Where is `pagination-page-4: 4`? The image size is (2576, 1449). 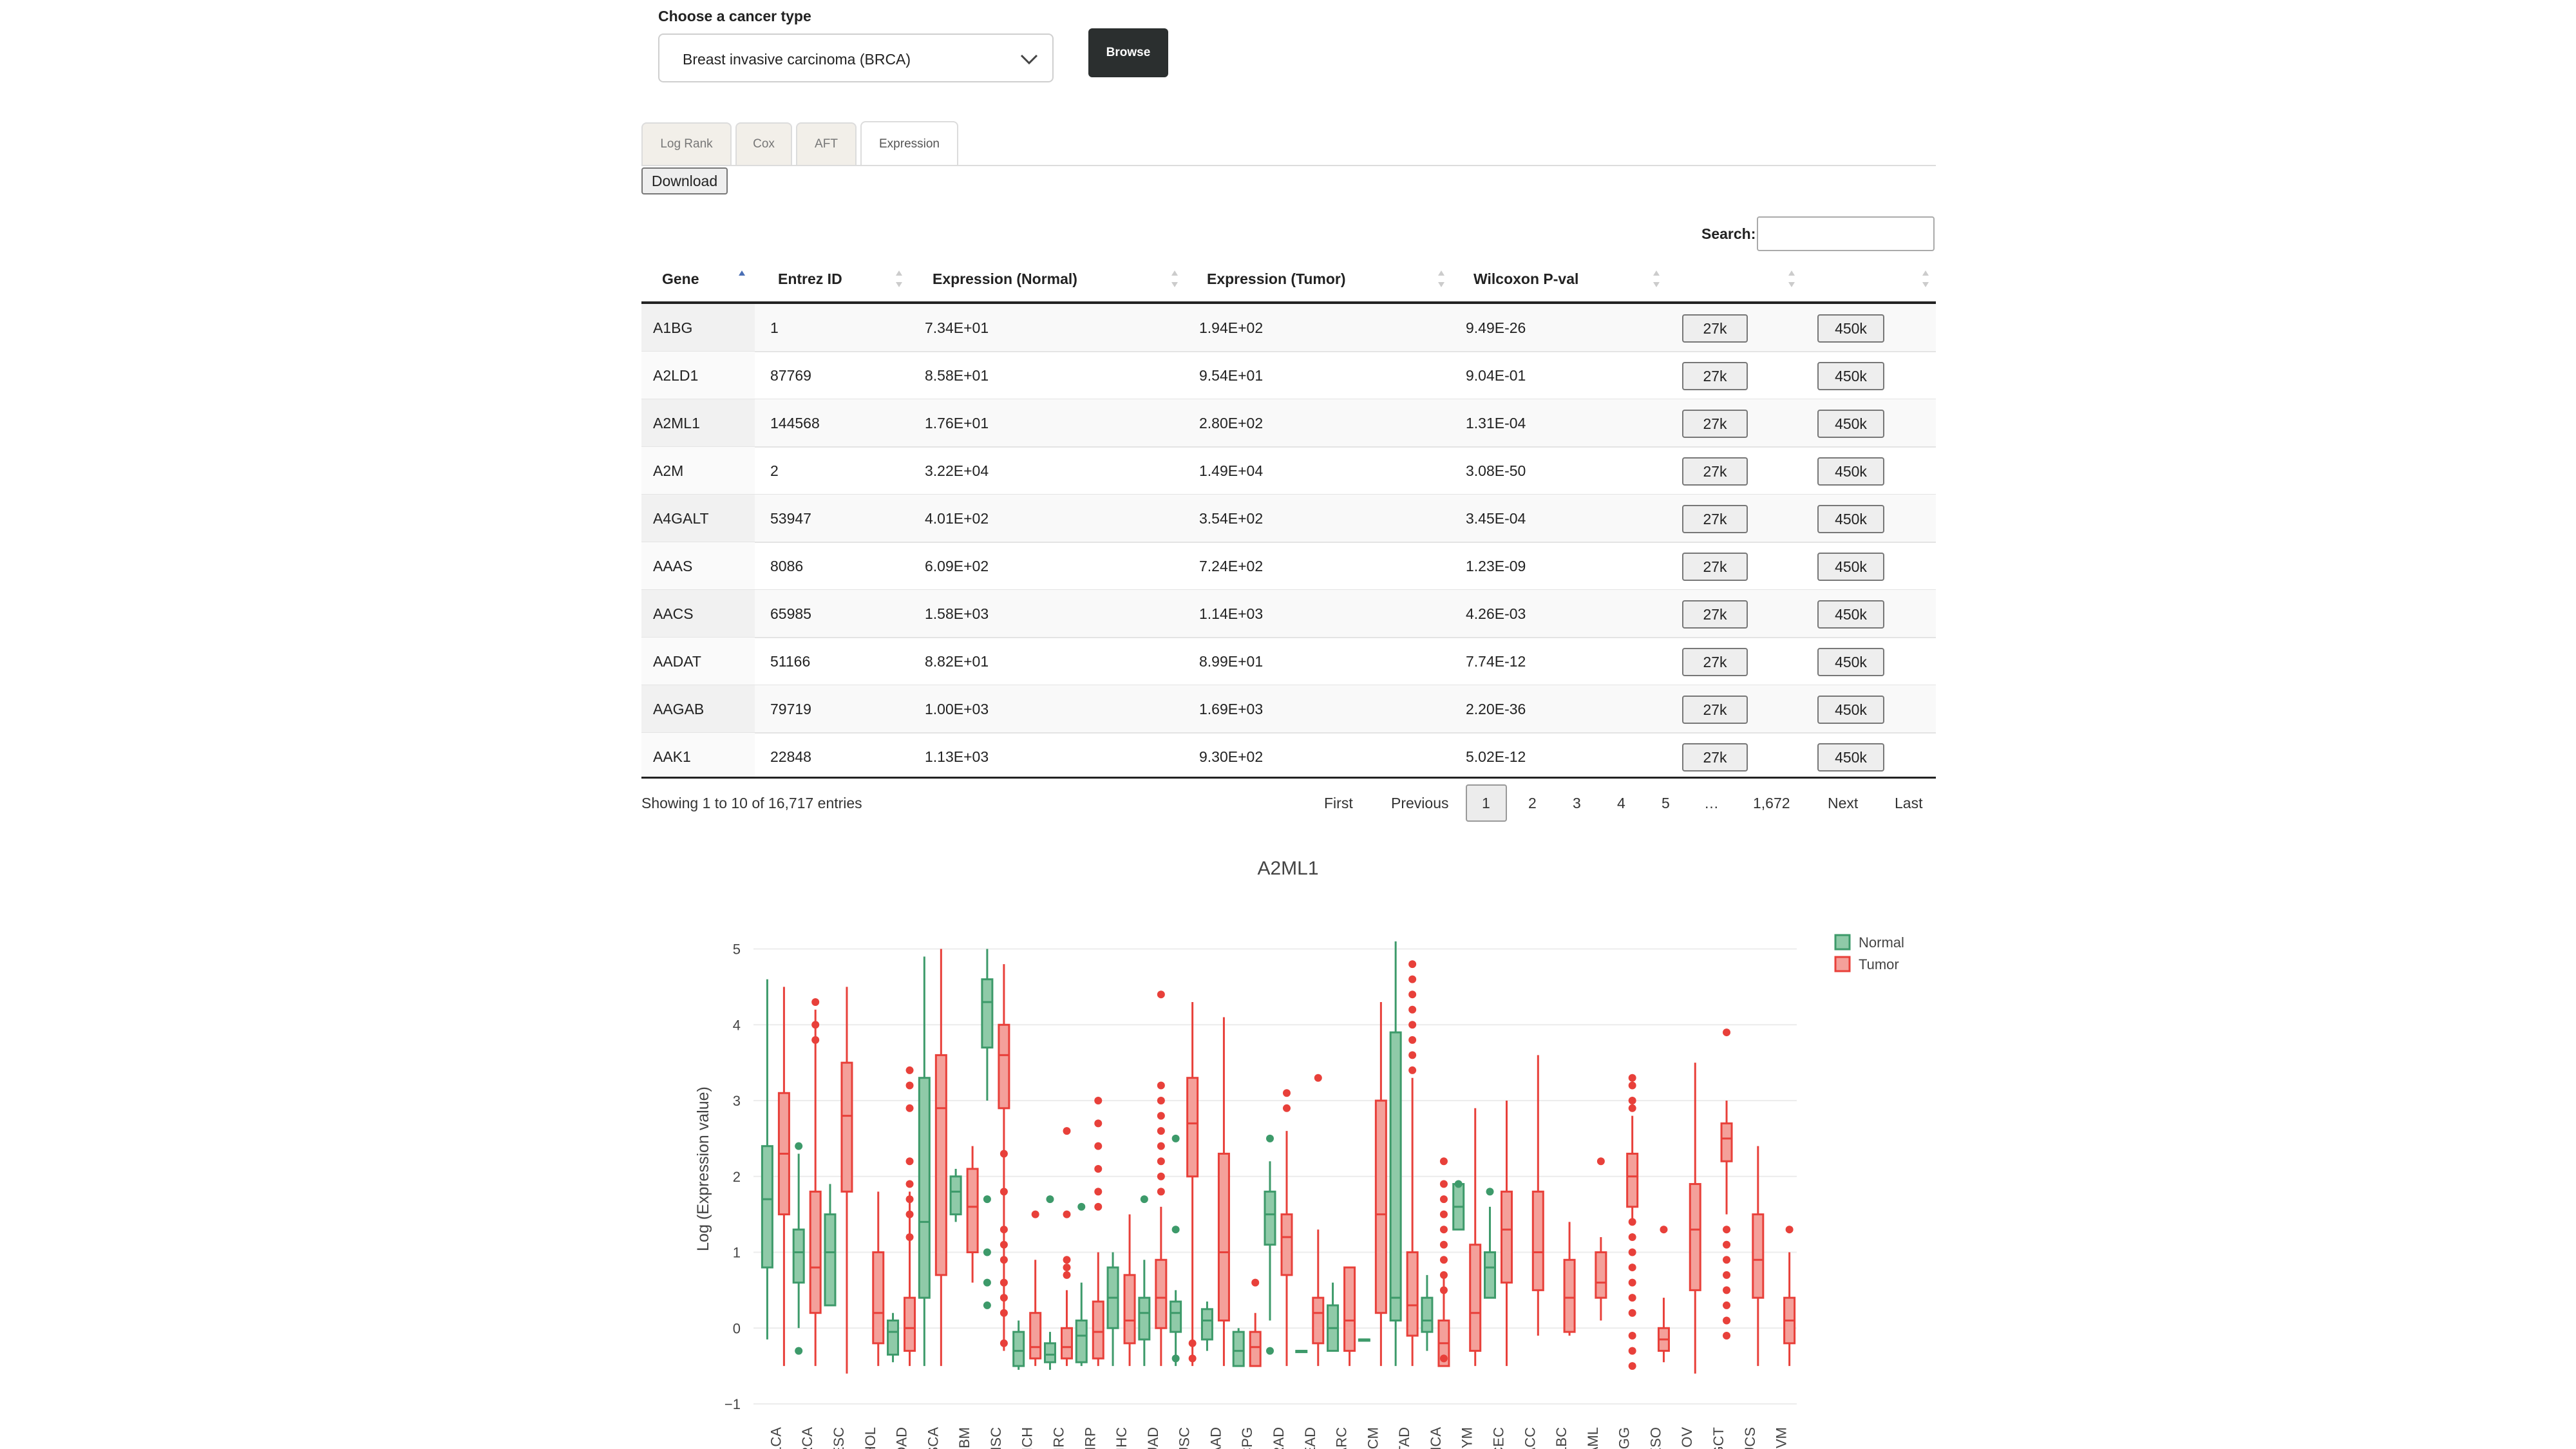
pagination-page-4: 4 is located at coordinates (1621, 803).